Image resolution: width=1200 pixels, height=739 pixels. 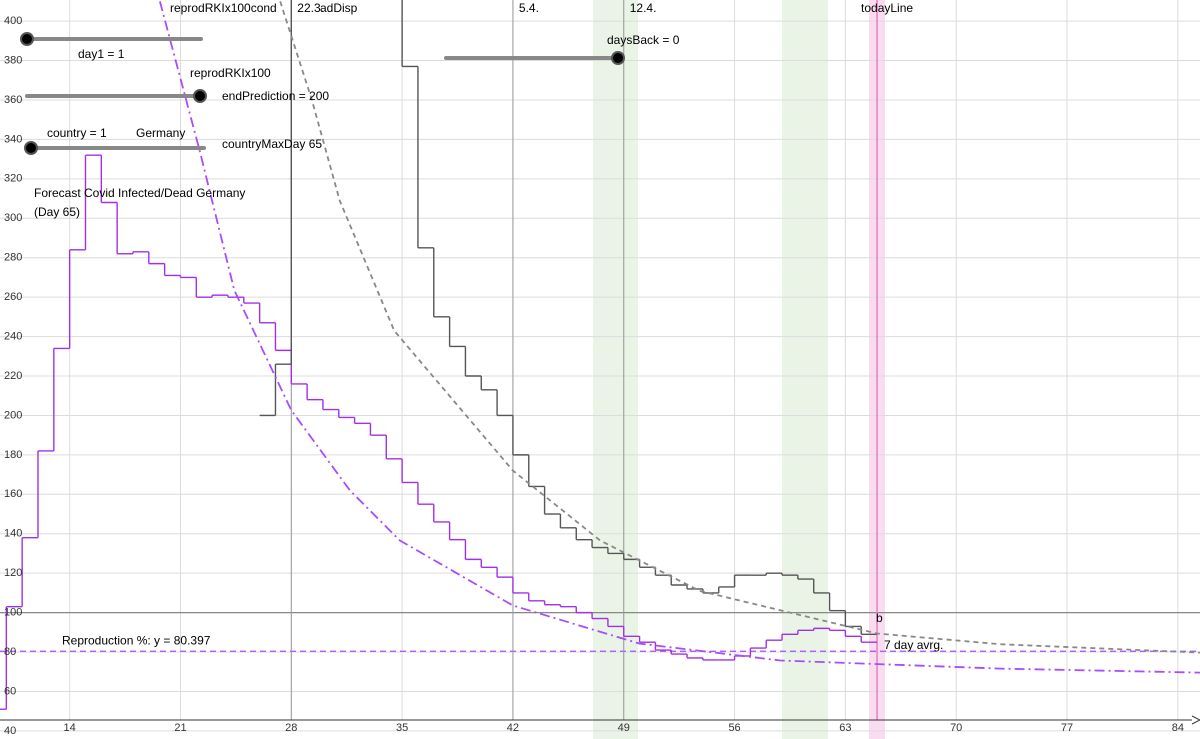 I want to click on reference-label: Reproduction %: y = 80.397, so click(x=136, y=640).